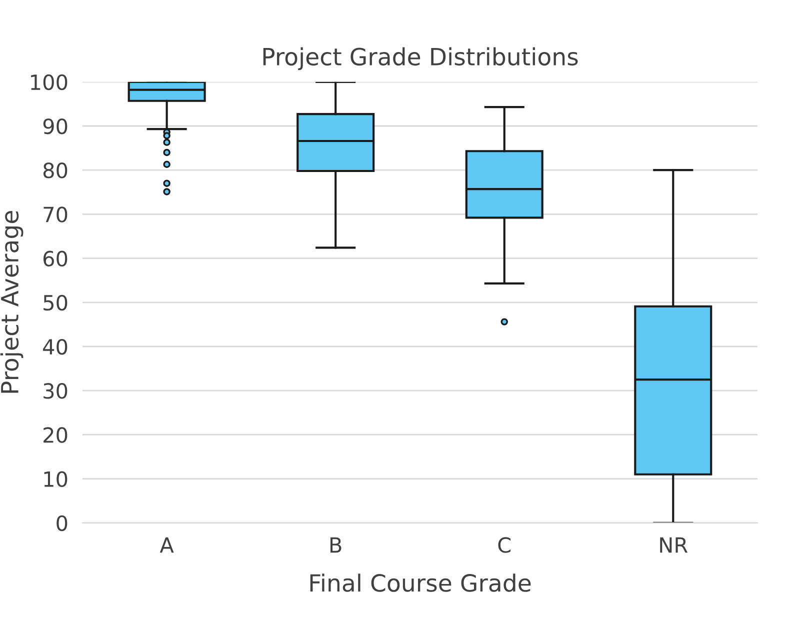 The image size is (785, 630). What do you see at coordinates (55, 170) in the screenshot?
I see `y-tick-label: 80` at bounding box center [55, 170].